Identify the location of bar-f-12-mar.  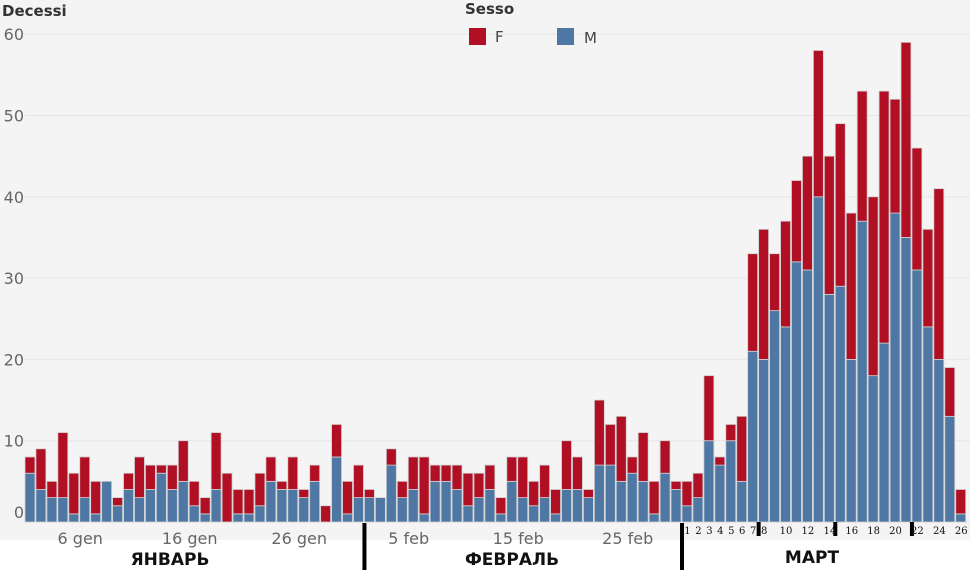
(807, 213).